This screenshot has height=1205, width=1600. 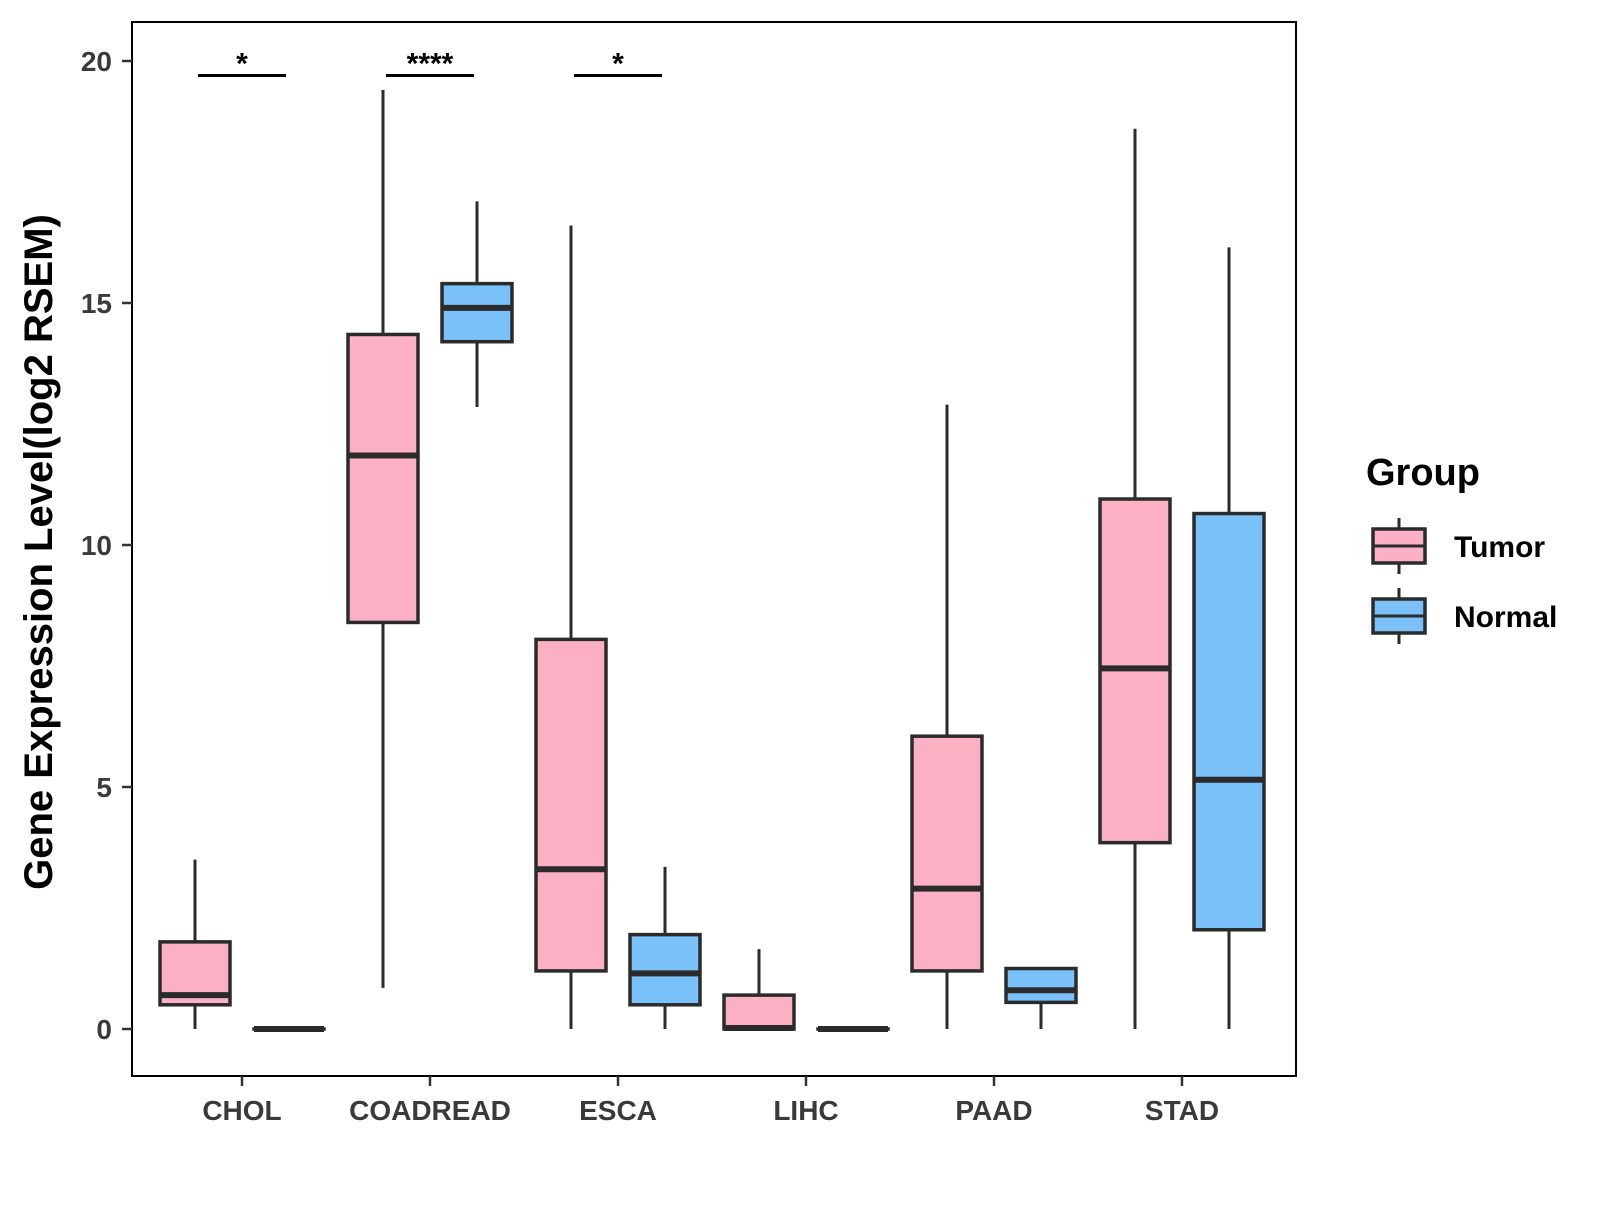 What do you see at coordinates (1182, 1110) in the screenshot?
I see `x-tick-label: STAD` at bounding box center [1182, 1110].